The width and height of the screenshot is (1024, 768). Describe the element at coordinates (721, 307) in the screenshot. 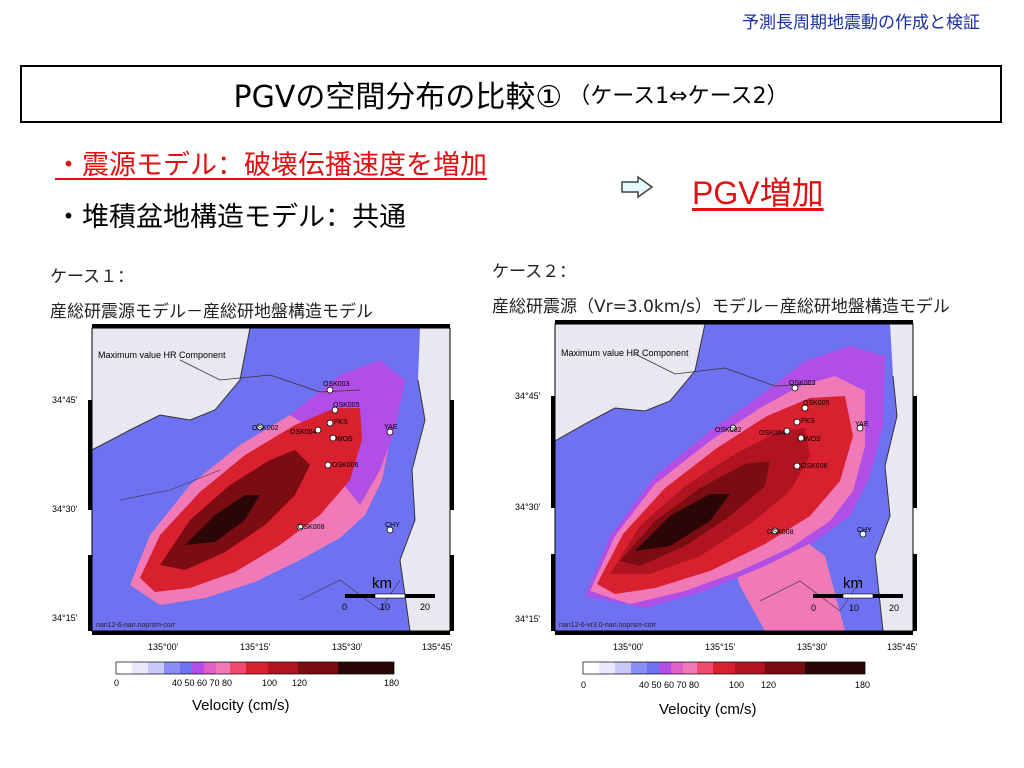

I see `case2-model-label: 産総研震源（Vr=3.0km/s）モデル－産総研地盤構造モデル` at that location.